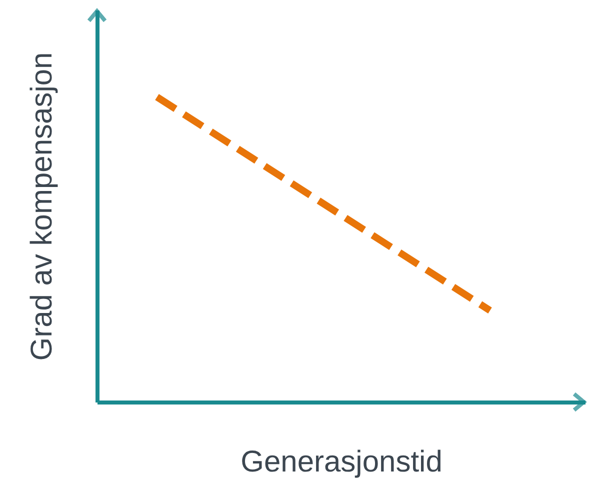  What do you see at coordinates (341, 462) in the screenshot?
I see `x-axis-title: Generasjonstid` at bounding box center [341, 462].